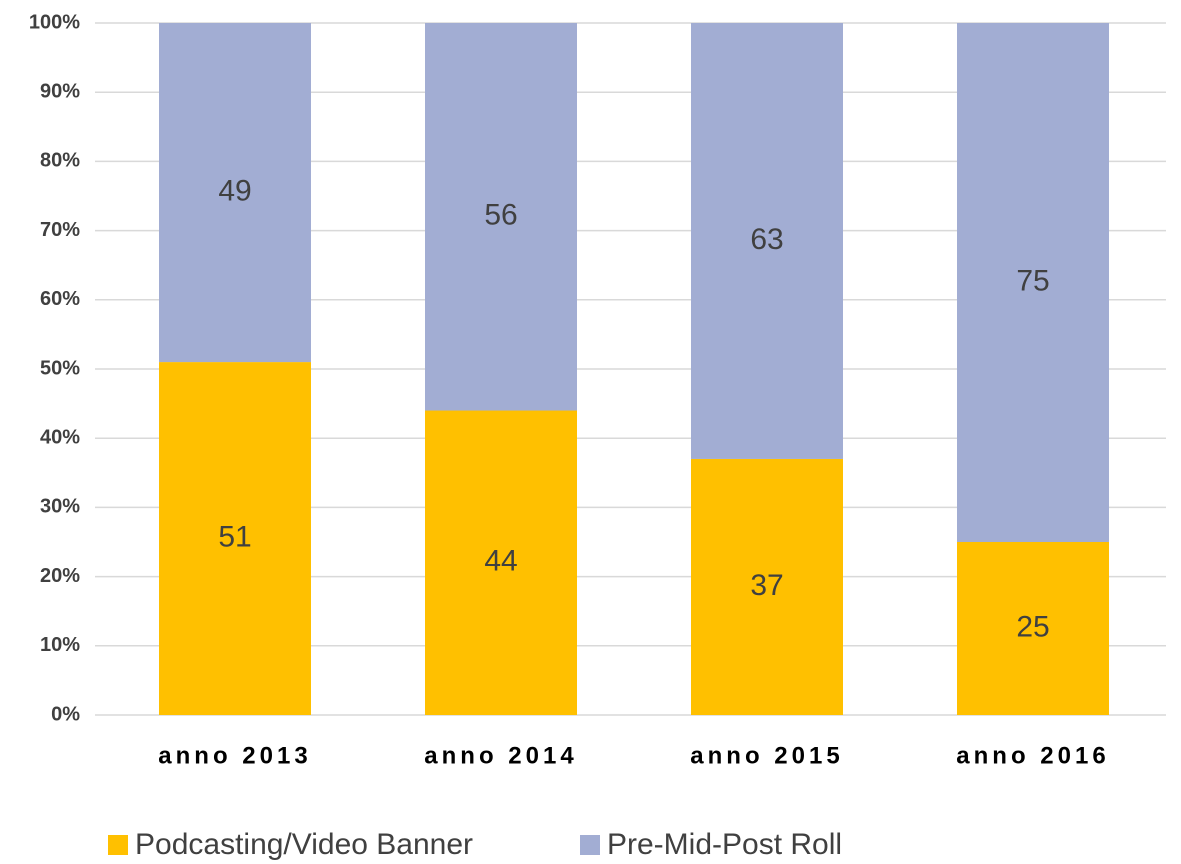 The height and width of the screenshot is (864, 1181). What do you see at coordinates (60, 507) in the screenshot?
I see `y-tick-label: 30%` at bounding box center [60, 507].